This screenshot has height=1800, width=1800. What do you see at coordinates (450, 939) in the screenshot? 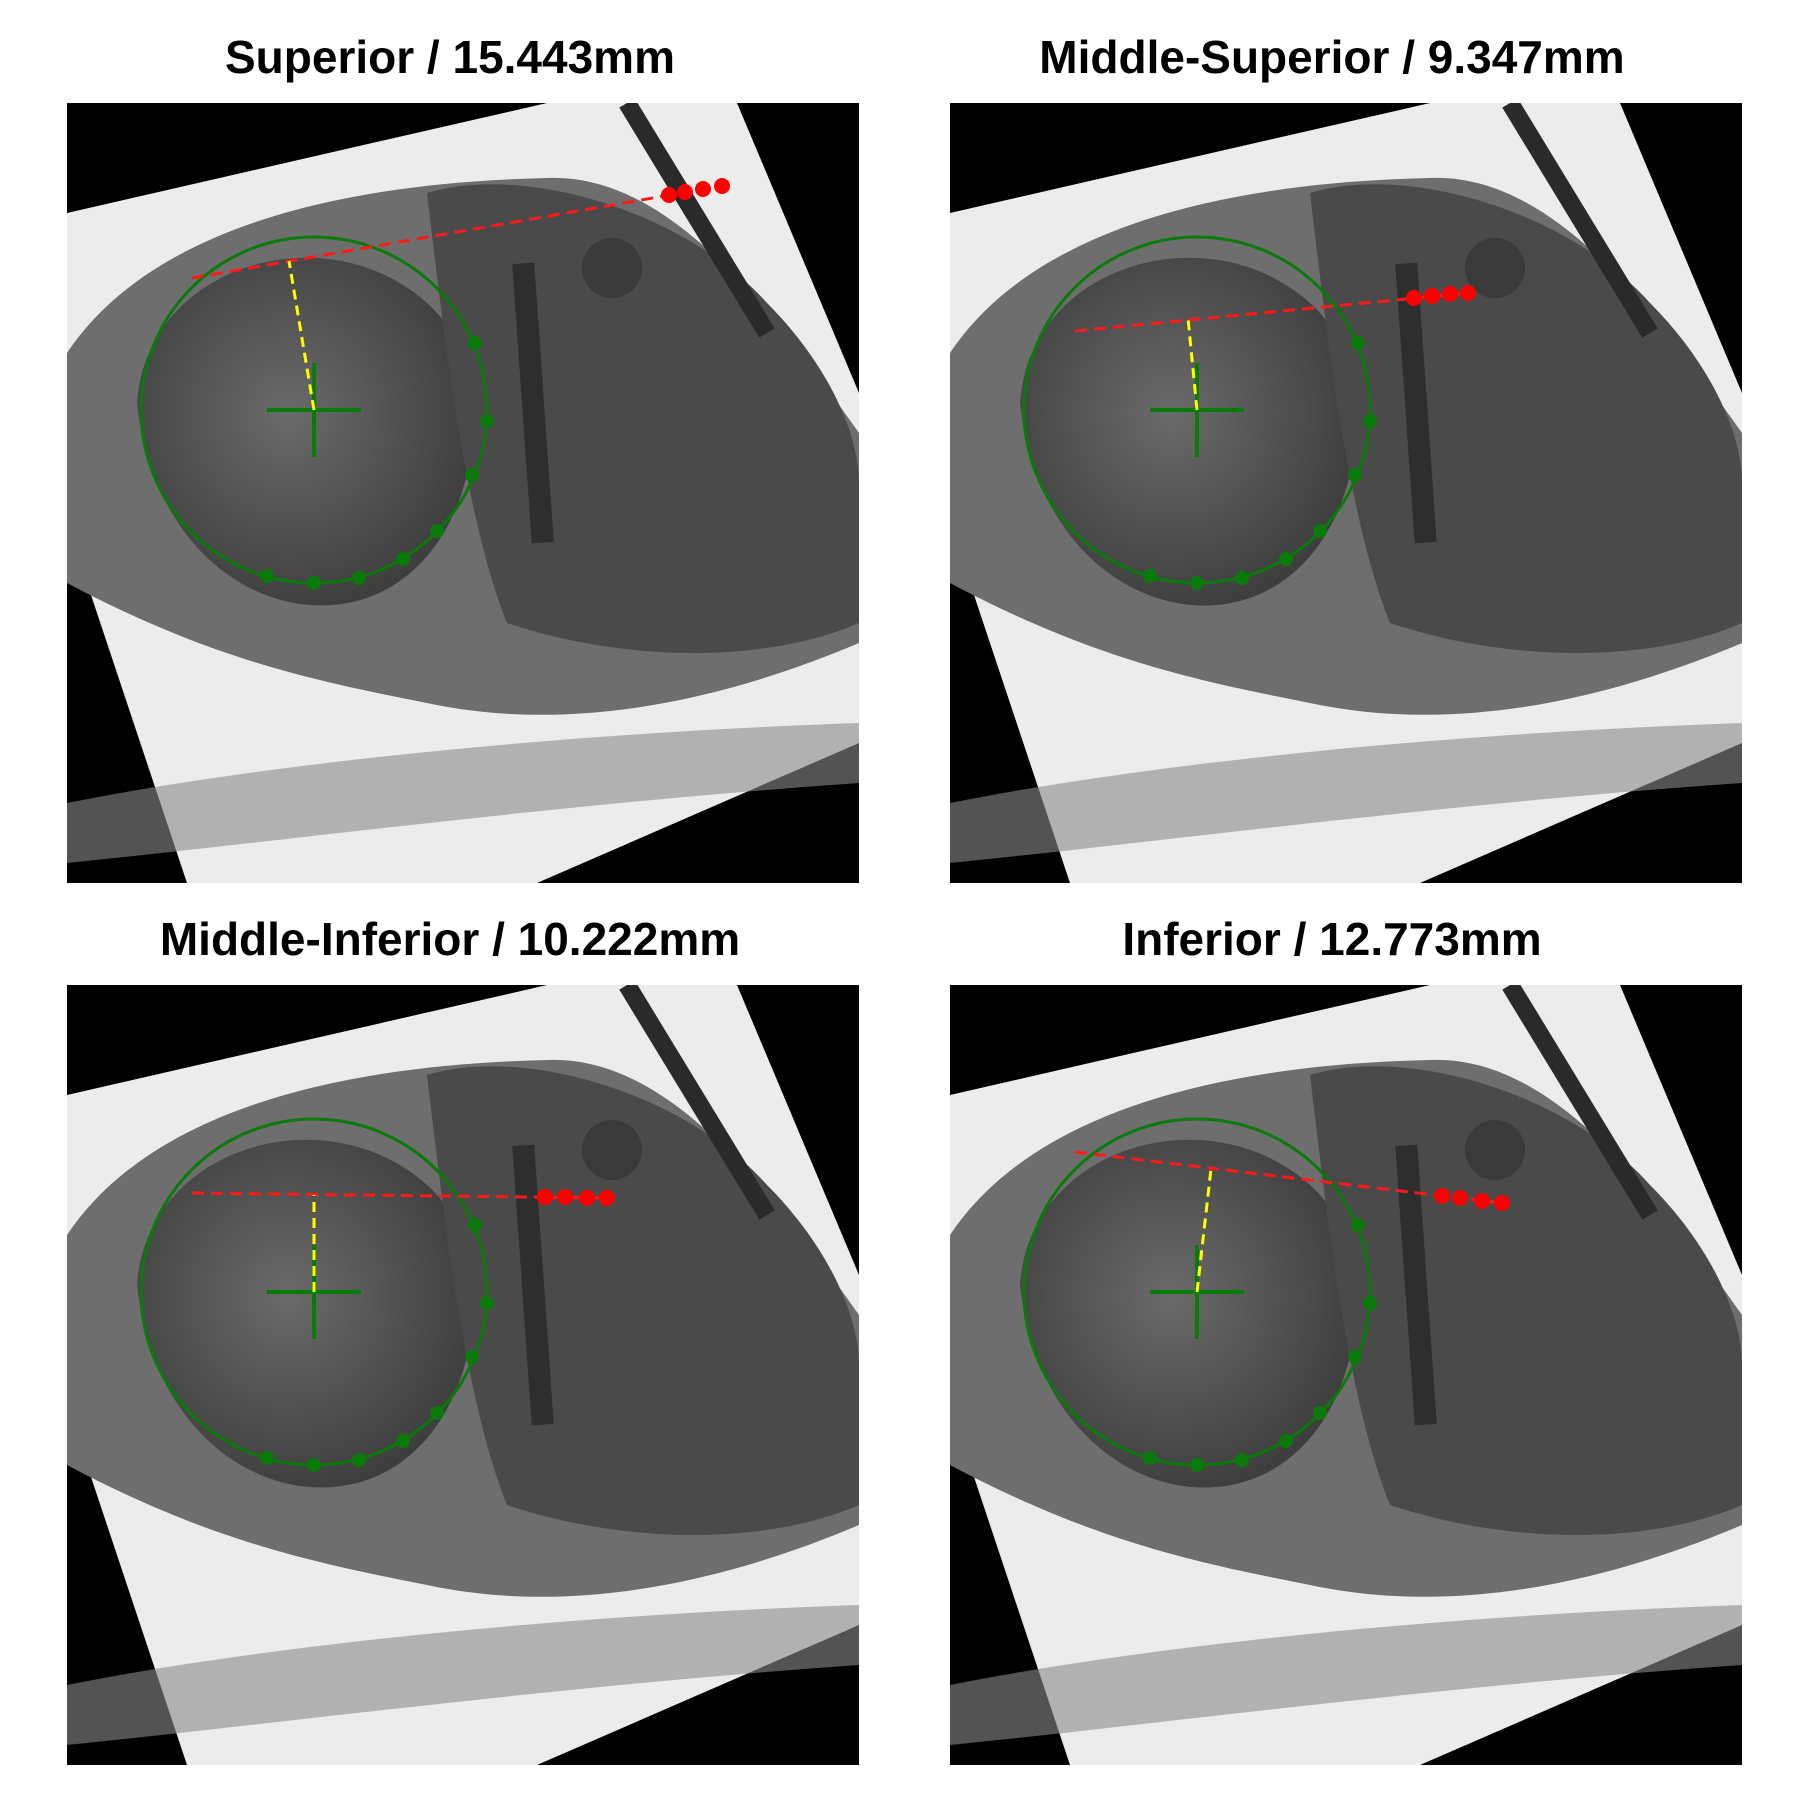
I see `panel-title: Middle-Inferior / 10.222mm` at bounding box center [450, 939].